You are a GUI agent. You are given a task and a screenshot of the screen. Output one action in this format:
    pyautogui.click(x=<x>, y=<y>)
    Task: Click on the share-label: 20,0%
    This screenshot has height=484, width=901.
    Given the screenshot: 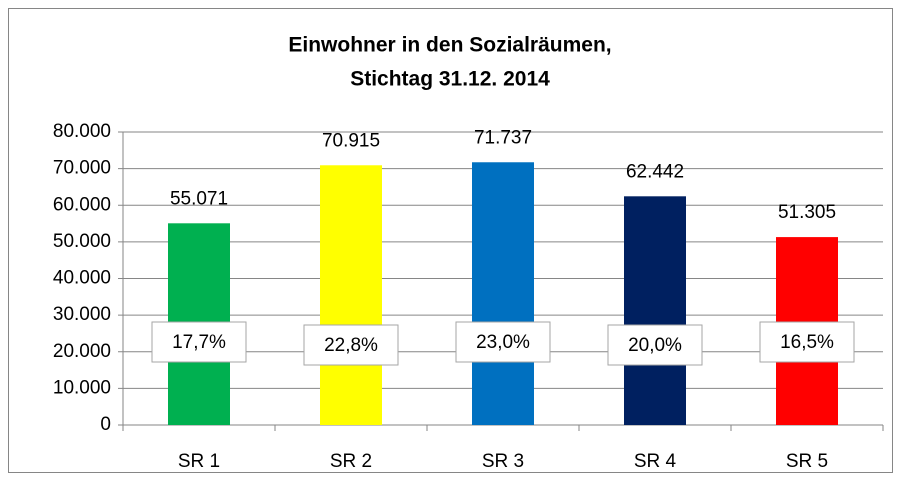 What is the action you would take?
    pyautogui.click(x=655, y=345)
    